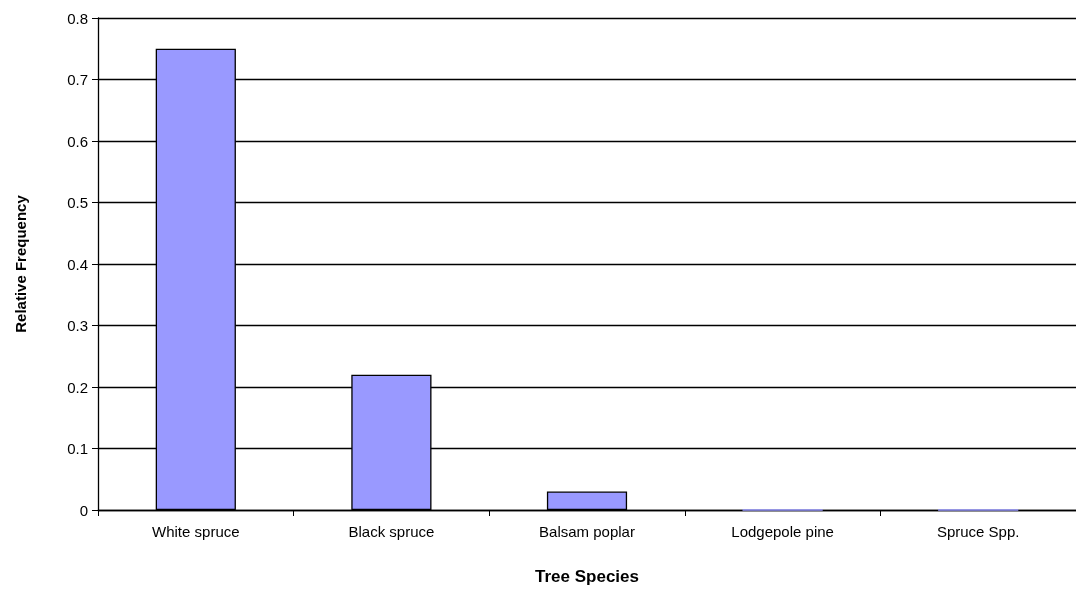 Image resolution: width=1076 pixels, height=599 pixels. Describe the element at coordinates (77, 141) in the screenshot. I see `y-tick-label: 0.6` at that location.